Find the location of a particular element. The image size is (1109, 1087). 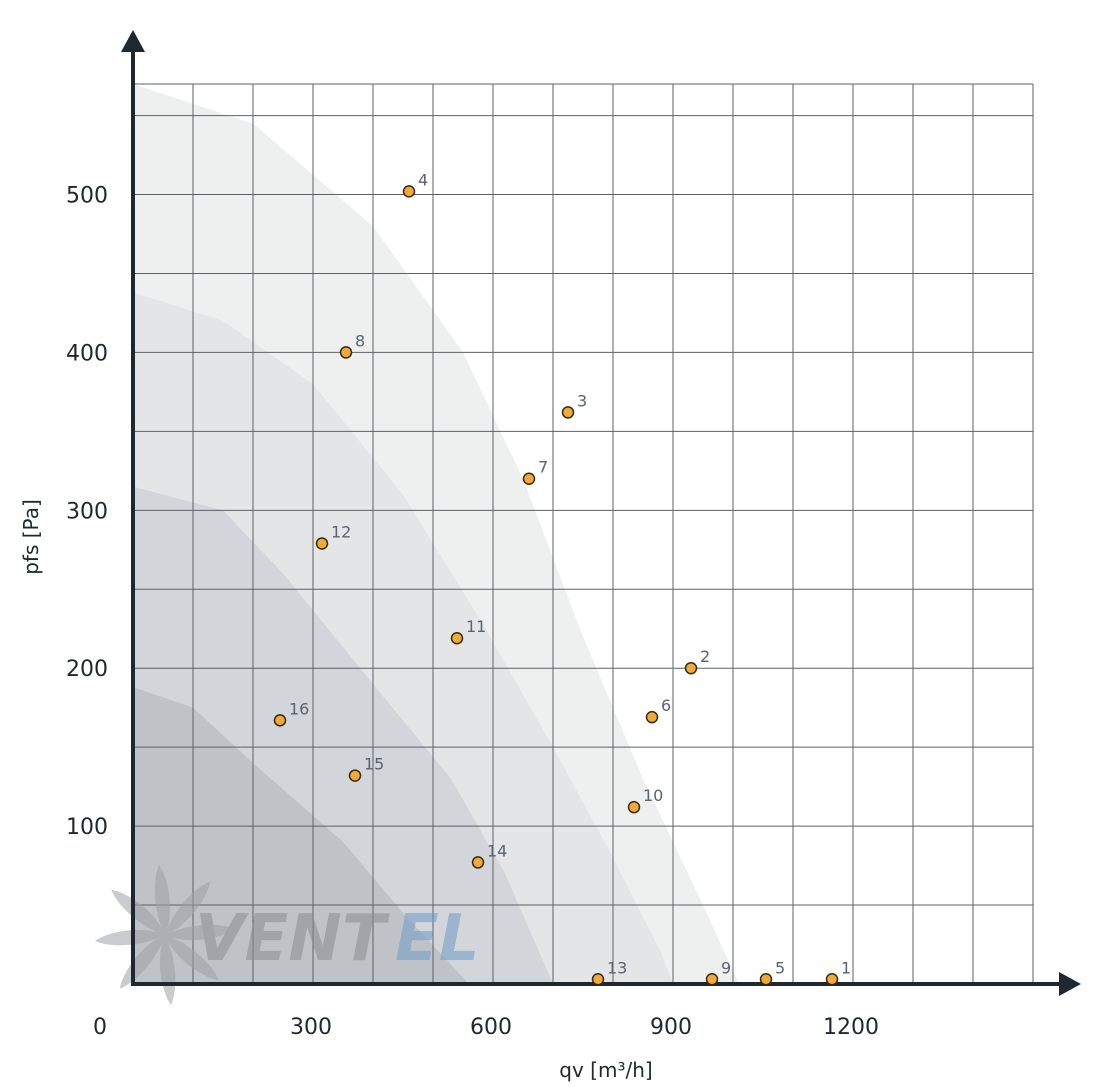

fan-logo-icon is located at coordinates (165, 935).